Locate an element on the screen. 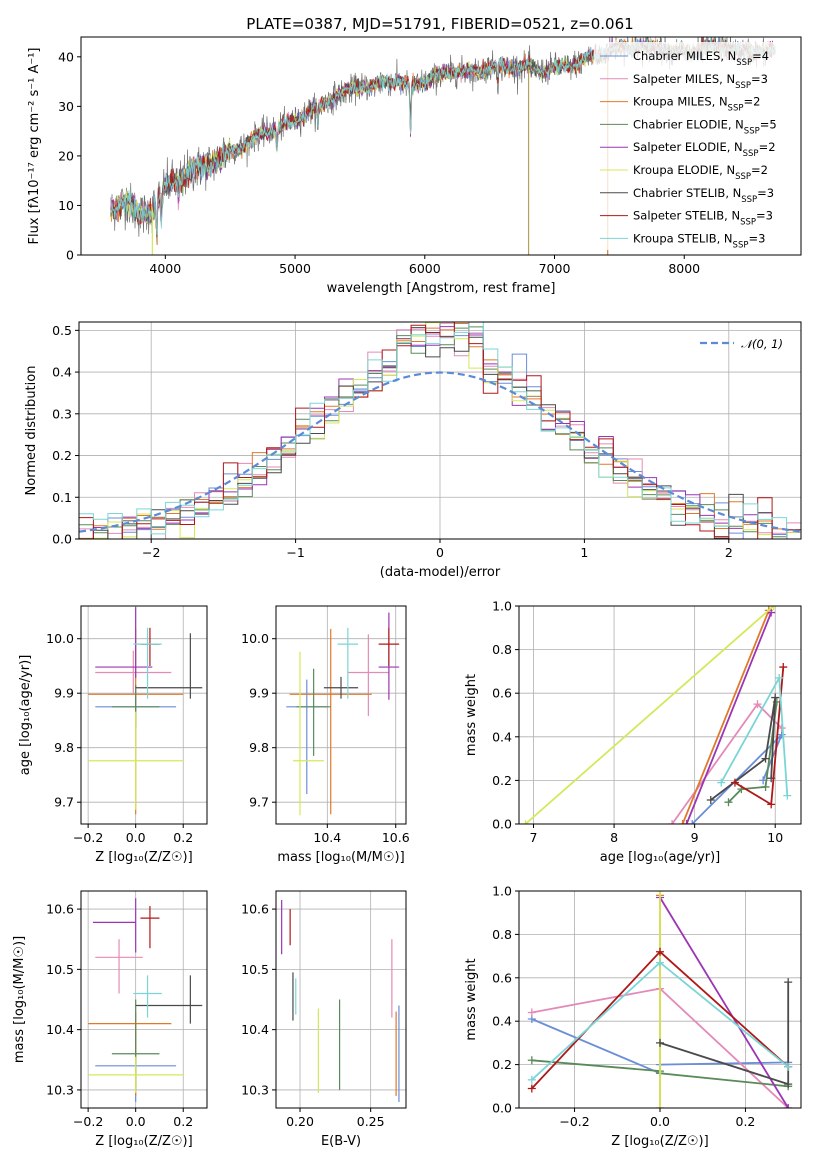 The height and width of the screenshot is (1170, 819). legend-entry: Kroupa STELIB, NSSP=3 is located at coordinates (699, 240).